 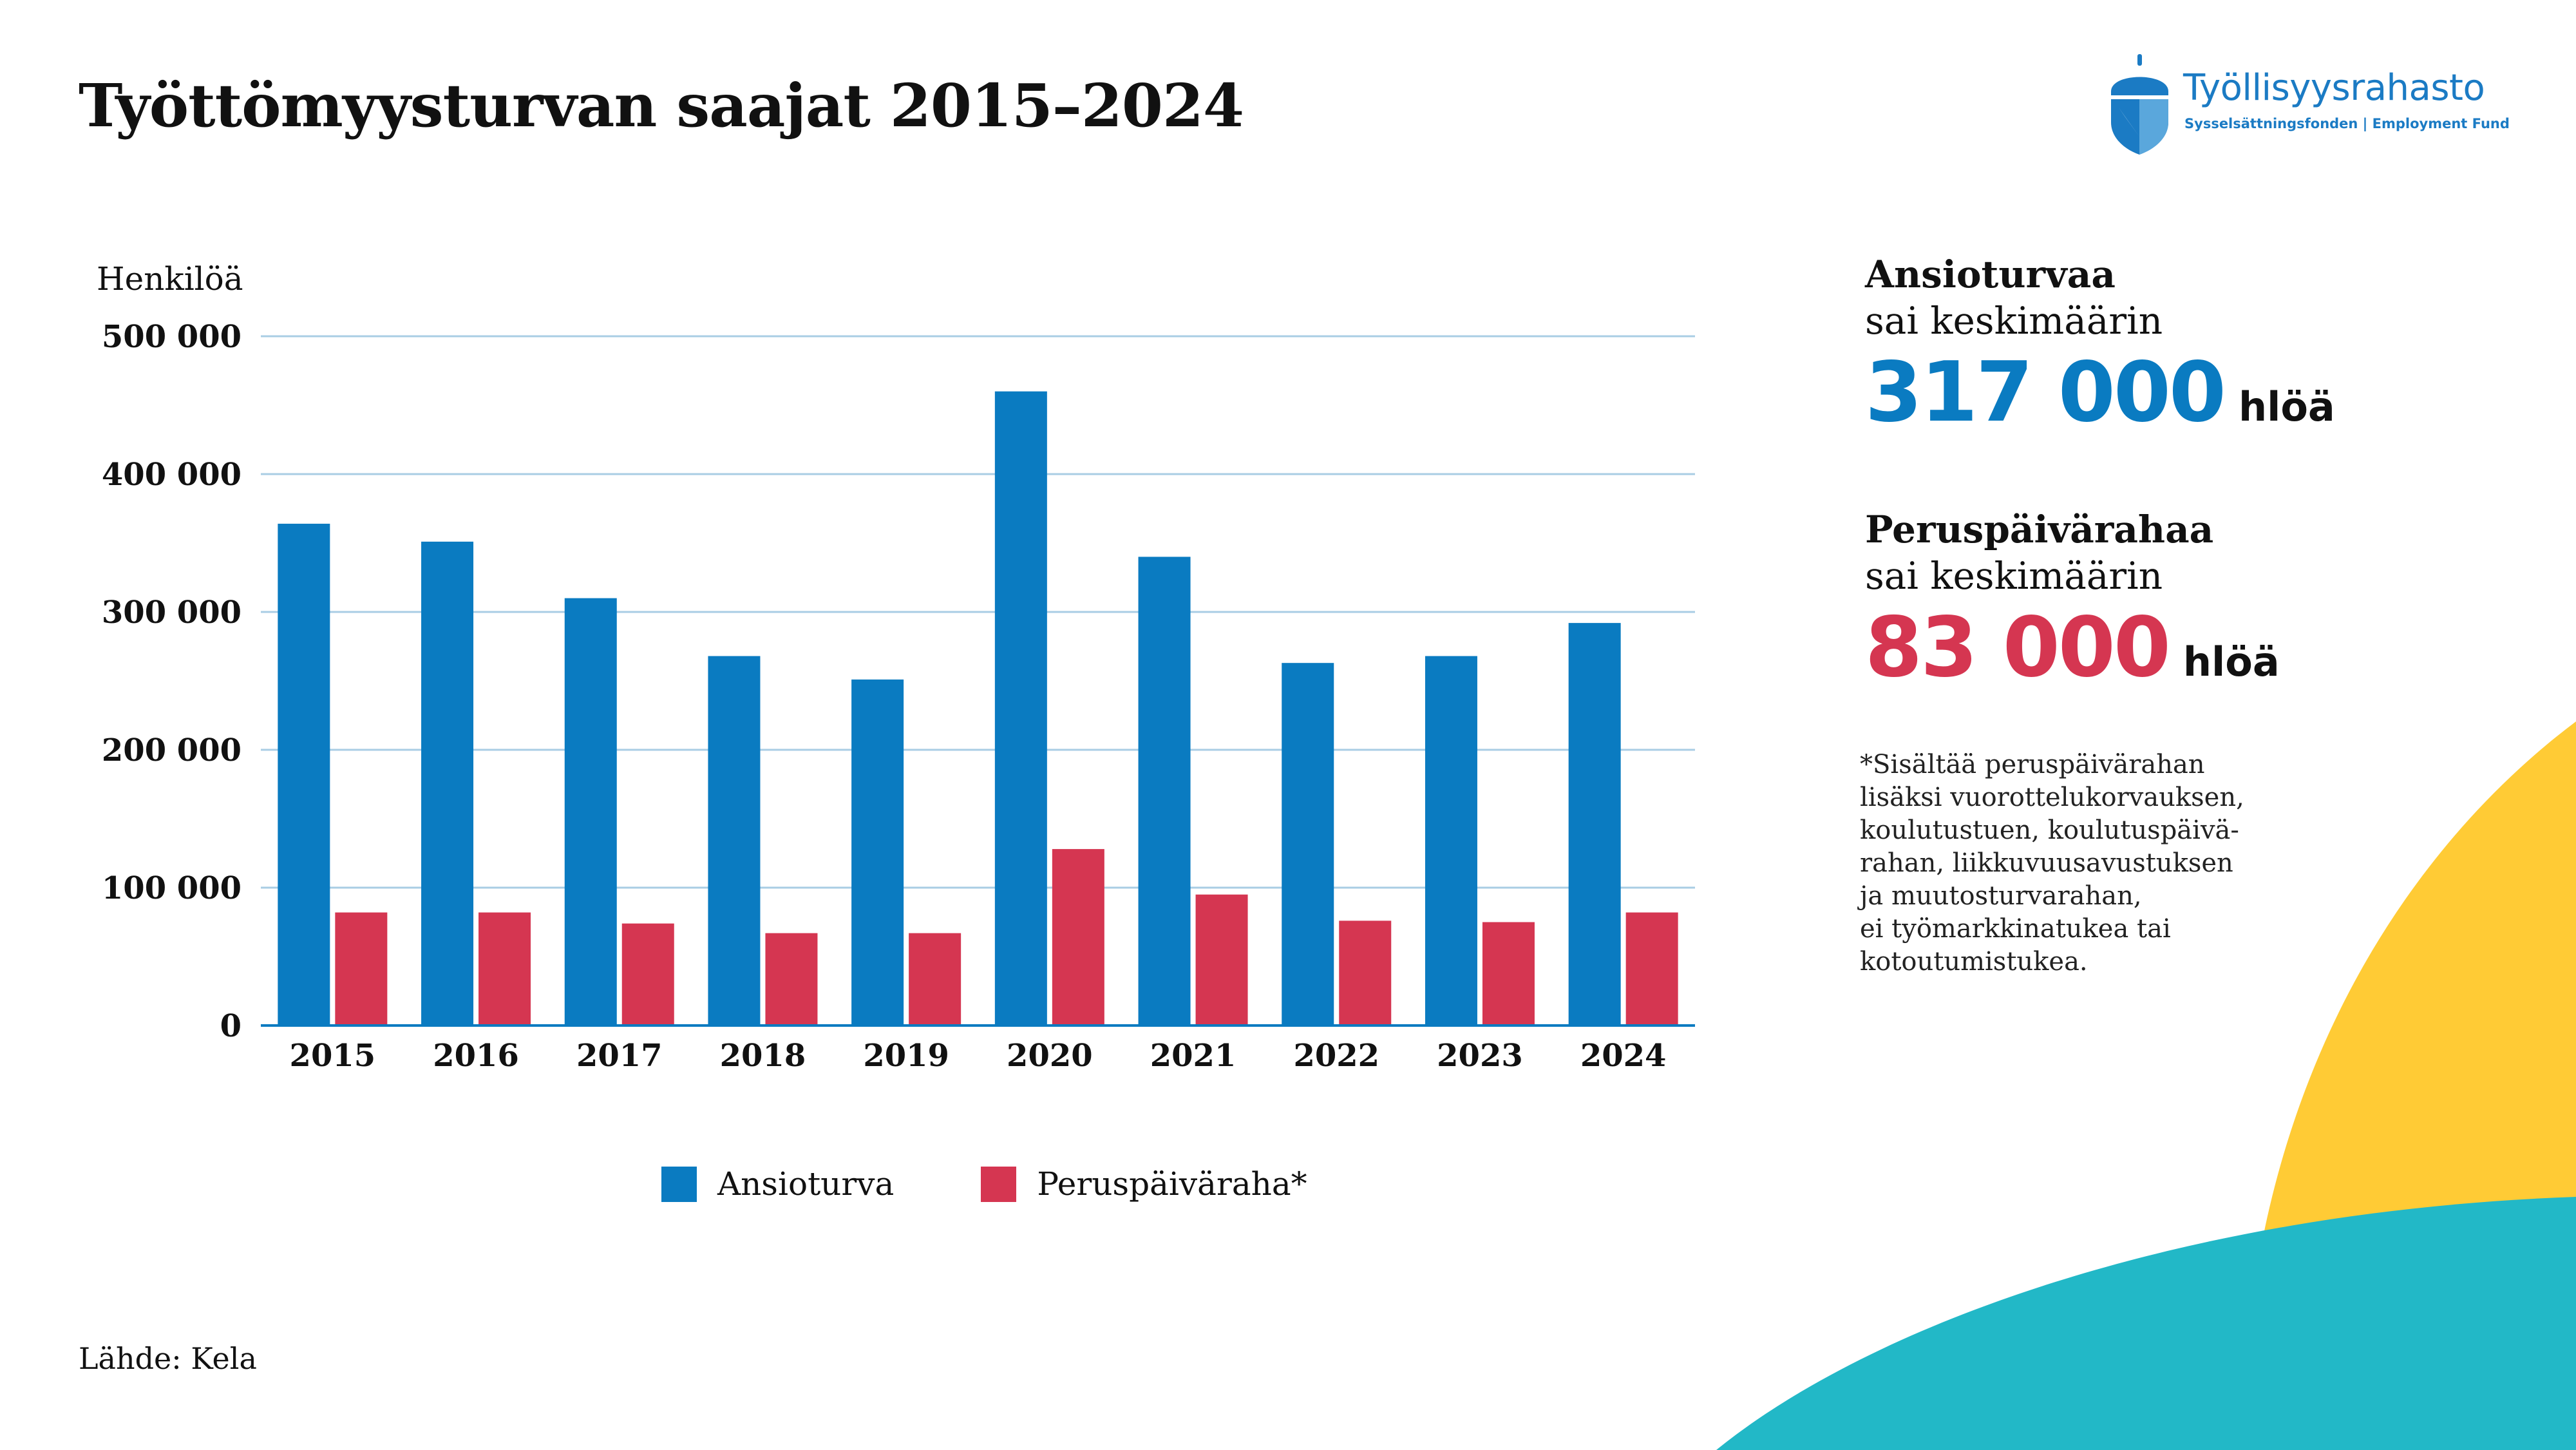 I want to click on x-tick-label: 2022, so click(x=1336, y=1056).